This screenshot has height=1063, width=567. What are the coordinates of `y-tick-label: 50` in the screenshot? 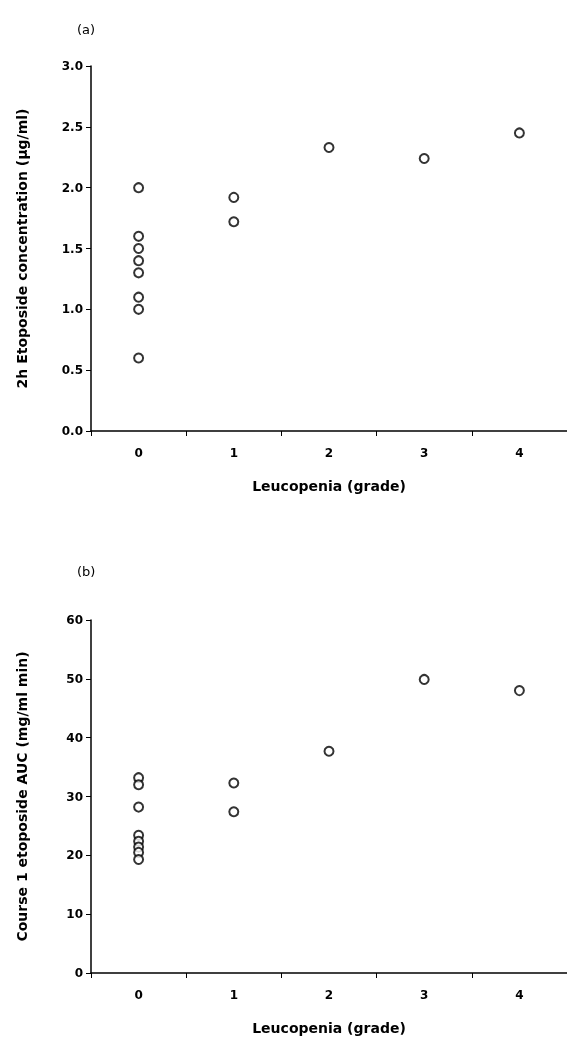 It's located at (74, 678).